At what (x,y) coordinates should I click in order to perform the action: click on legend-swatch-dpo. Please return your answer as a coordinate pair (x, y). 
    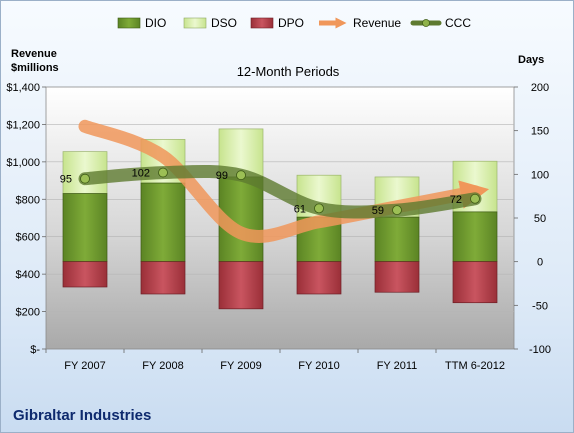
    Looking at the image, I should click on (262, 23).